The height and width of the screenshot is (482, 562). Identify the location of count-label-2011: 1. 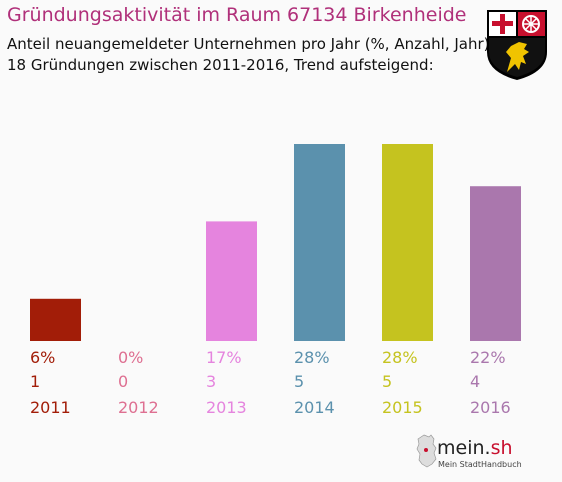
(35, 381).